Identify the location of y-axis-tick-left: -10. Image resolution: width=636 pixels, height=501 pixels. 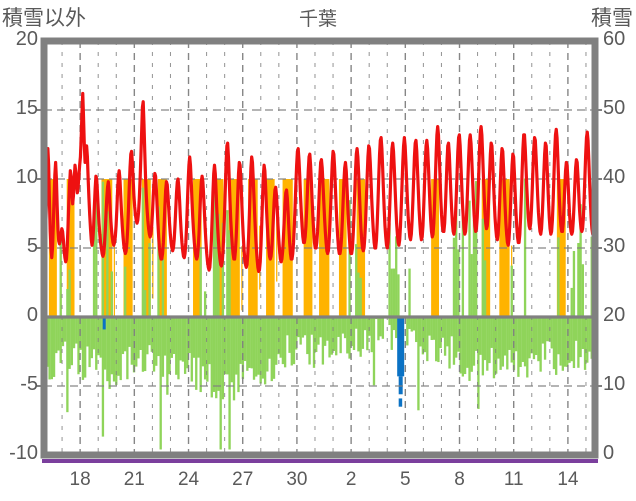
(23, 453).